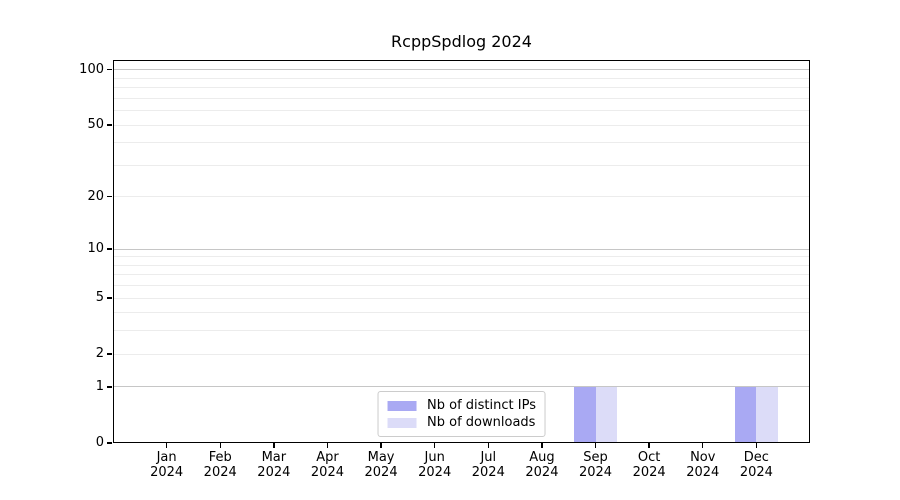  I want to click on y-tick-label-0: 0, so click(99, 442).